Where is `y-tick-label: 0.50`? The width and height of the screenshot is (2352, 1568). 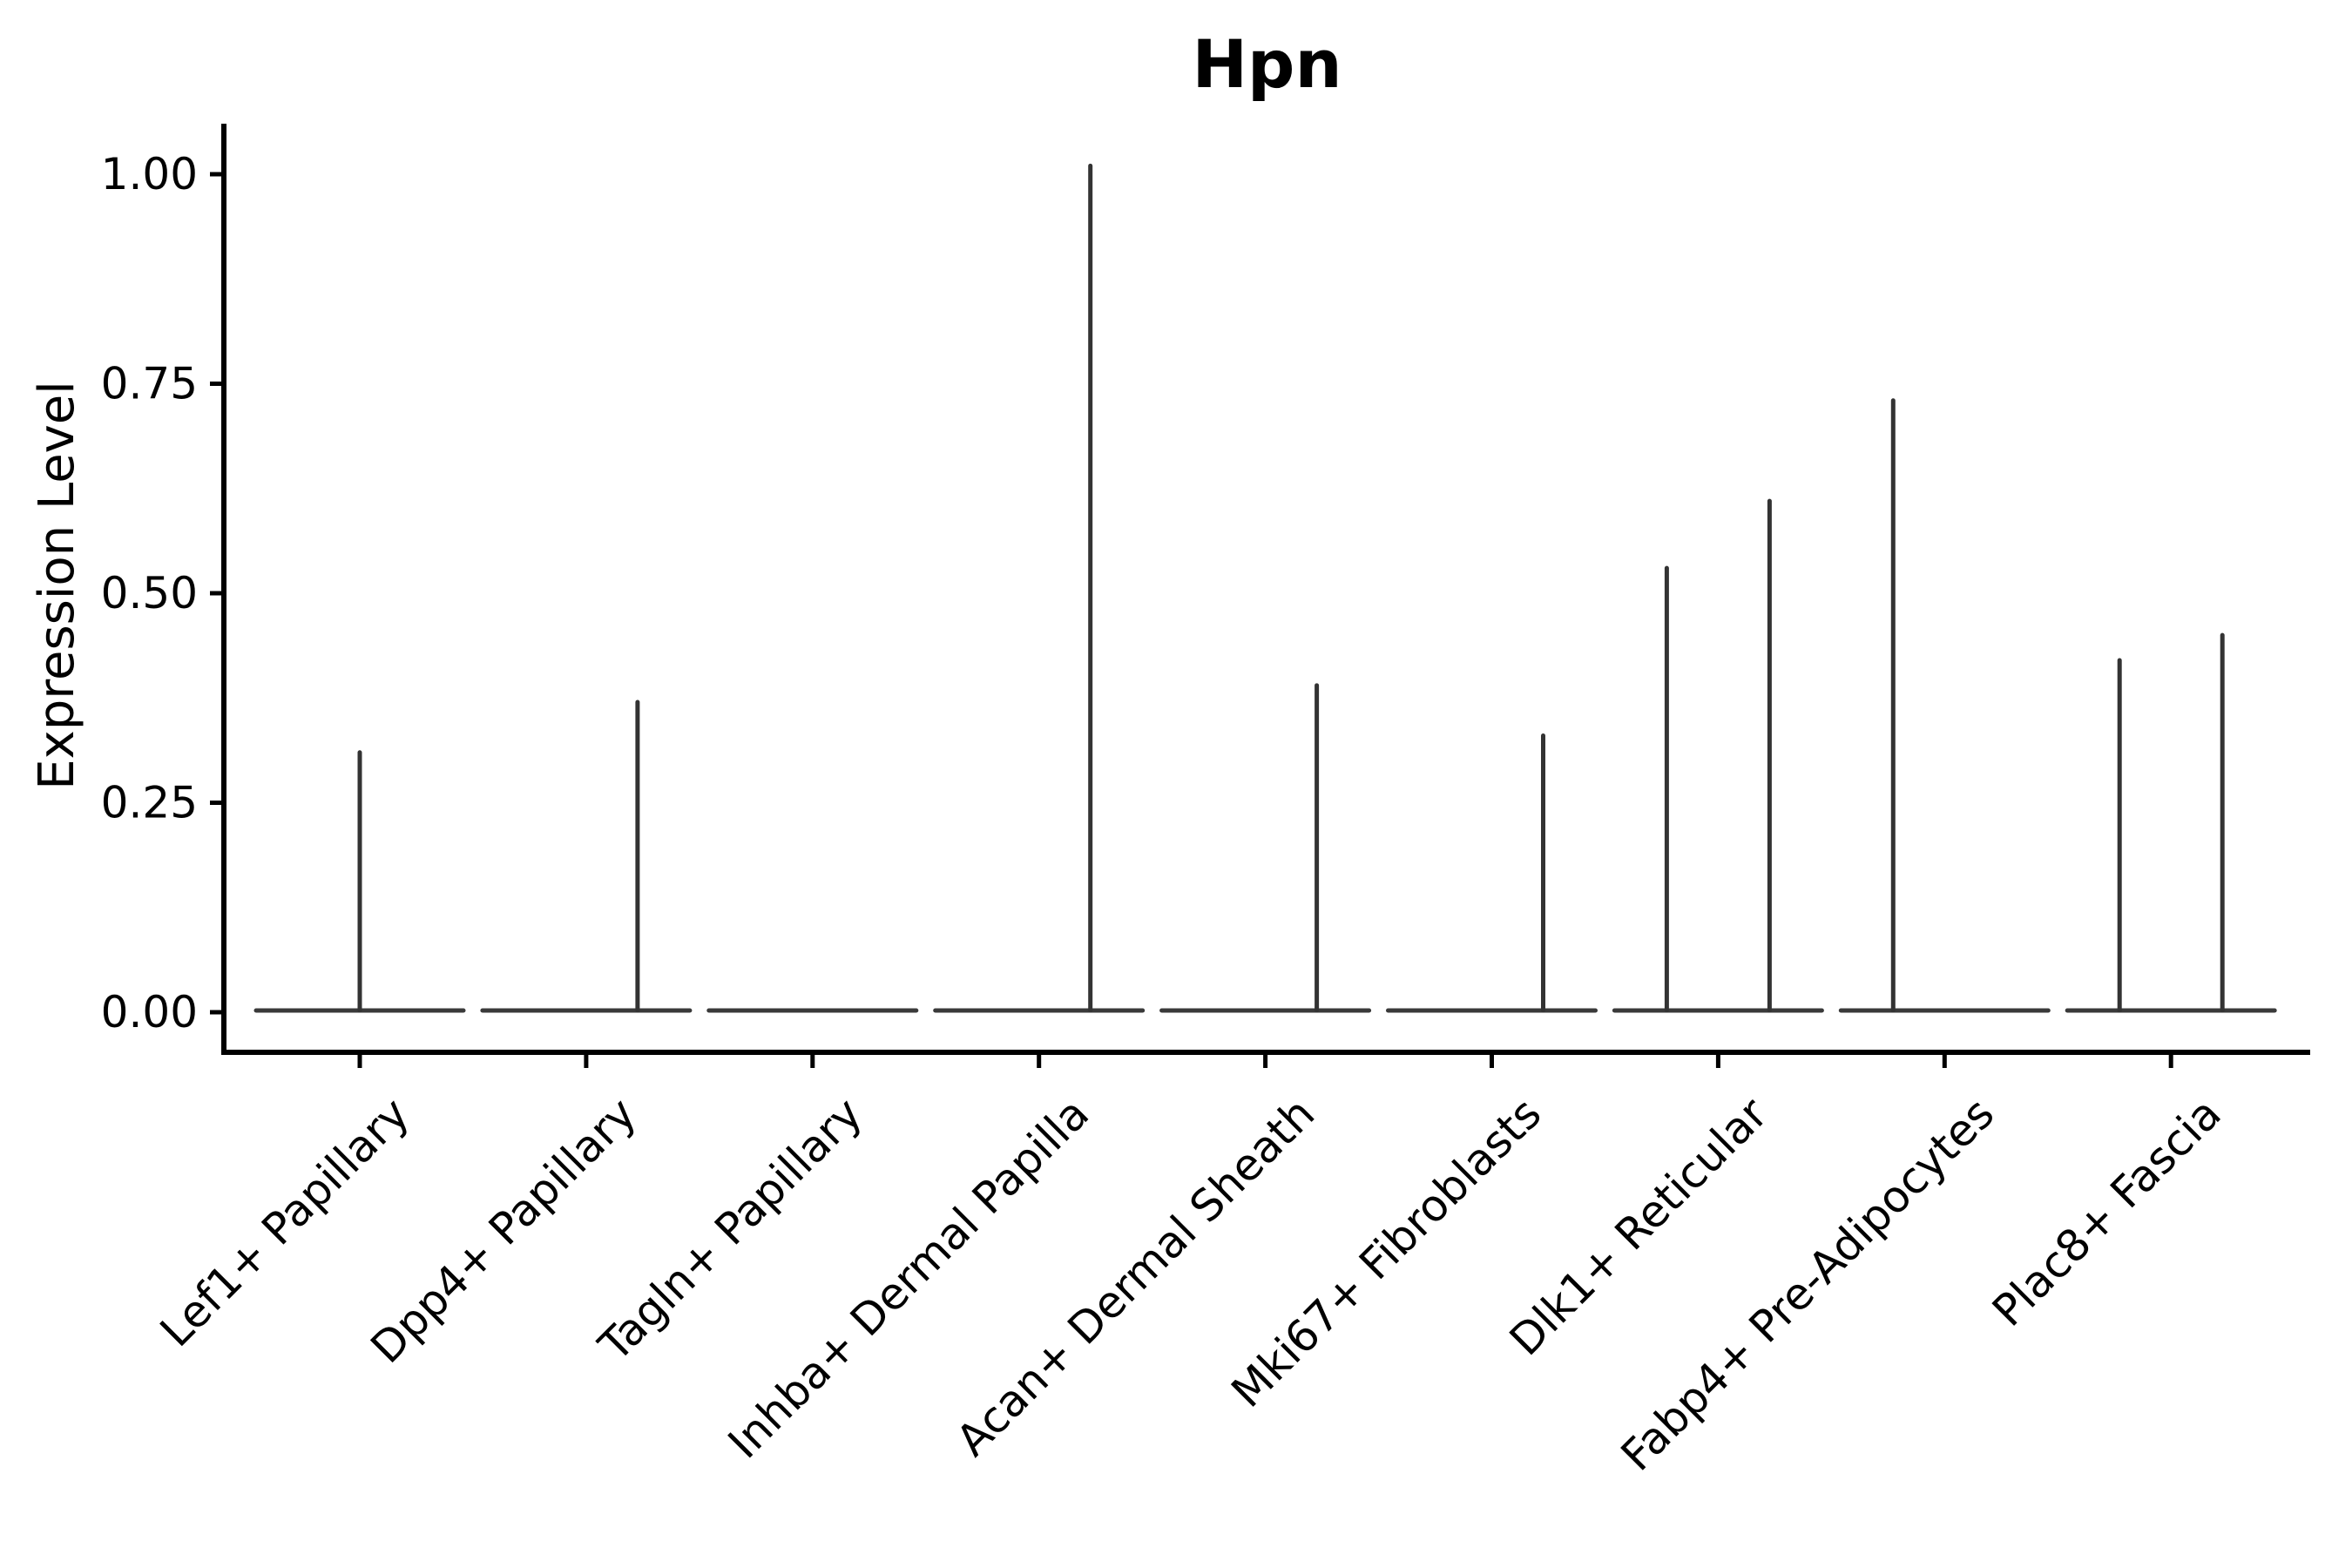 y-tick-label: 0.50 is located at coordinates (150, 593).